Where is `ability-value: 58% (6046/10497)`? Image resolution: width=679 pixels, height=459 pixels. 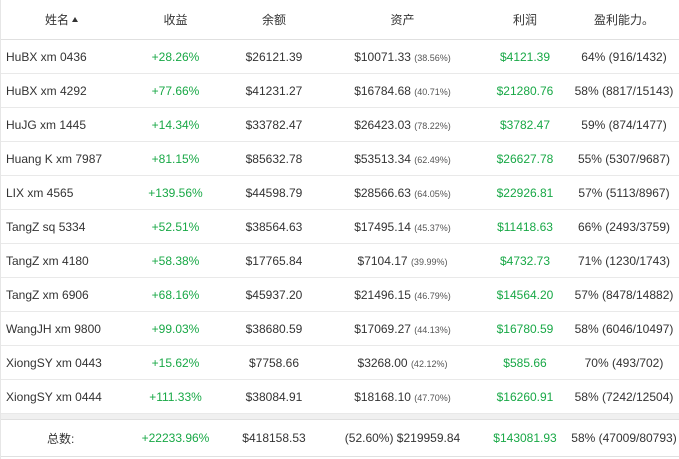 ability-value: 58% (6046/10497) is located at coordinates (624, 328).